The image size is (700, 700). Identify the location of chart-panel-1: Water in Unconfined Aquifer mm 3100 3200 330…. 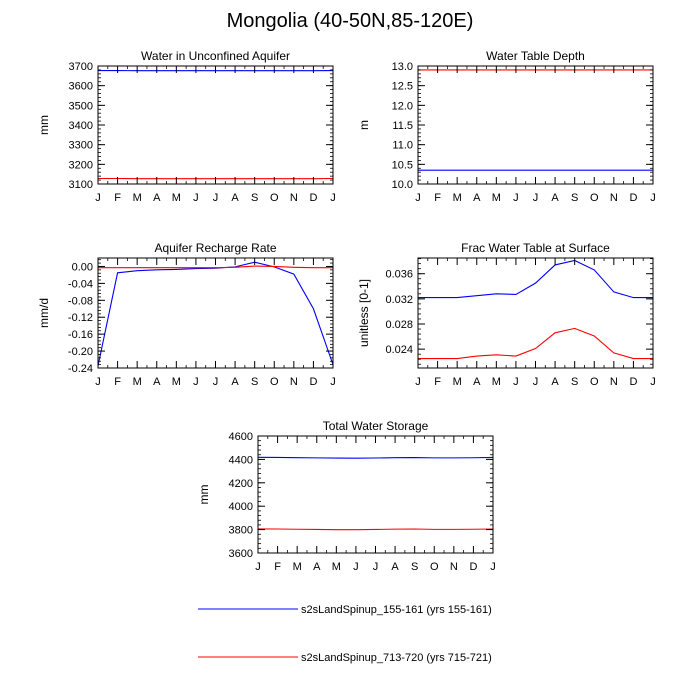
(186, 126).